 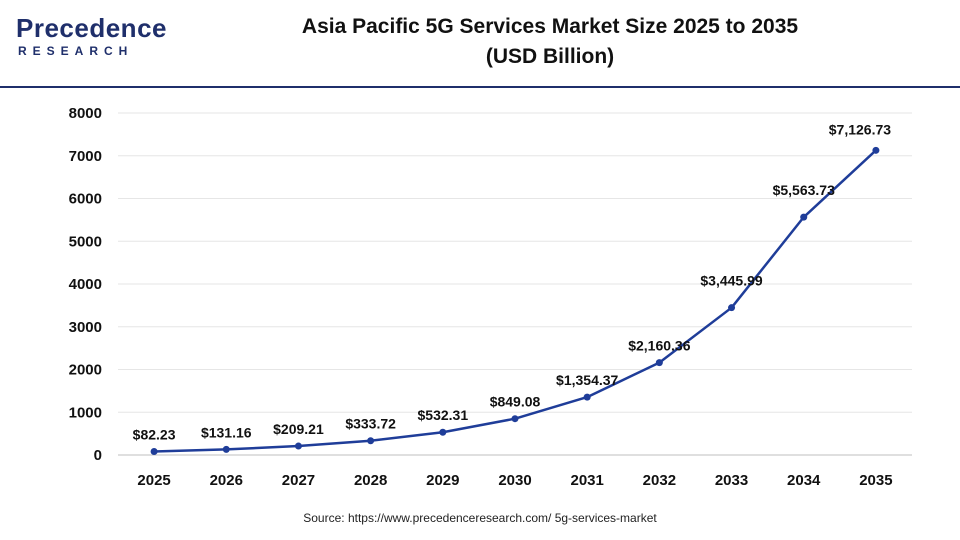 I want to click on x-tick-label: 2032, so click(x=659, y=480).